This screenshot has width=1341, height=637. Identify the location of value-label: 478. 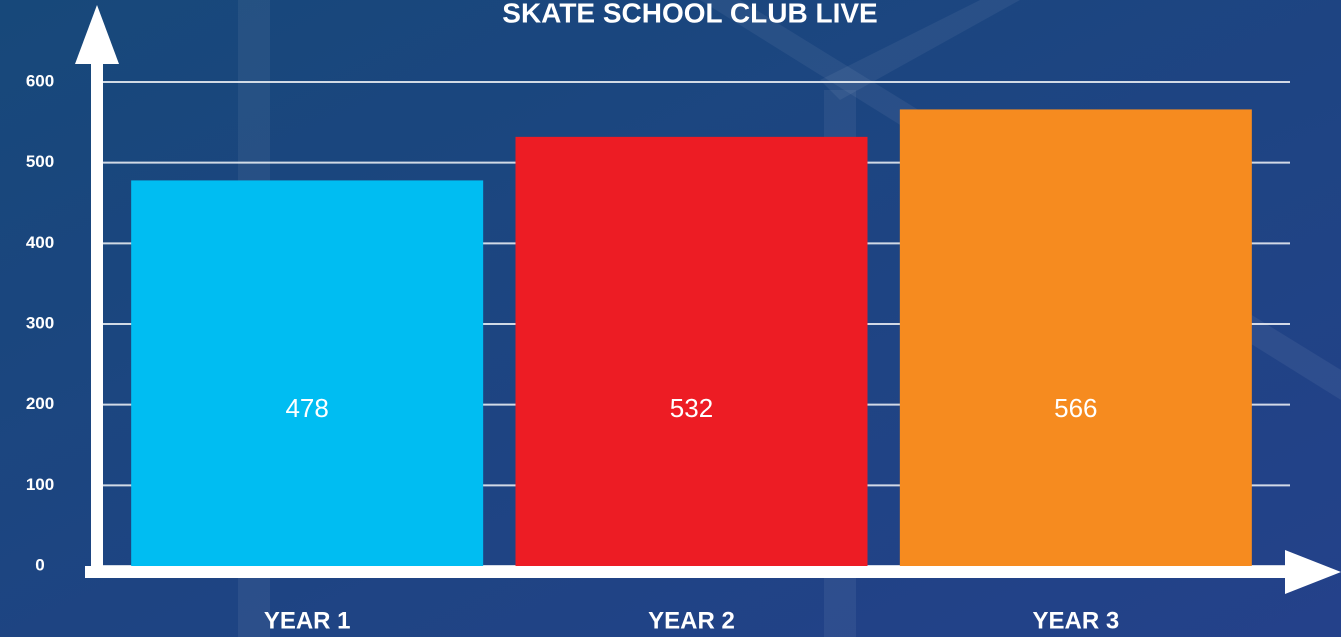
(306, 408).